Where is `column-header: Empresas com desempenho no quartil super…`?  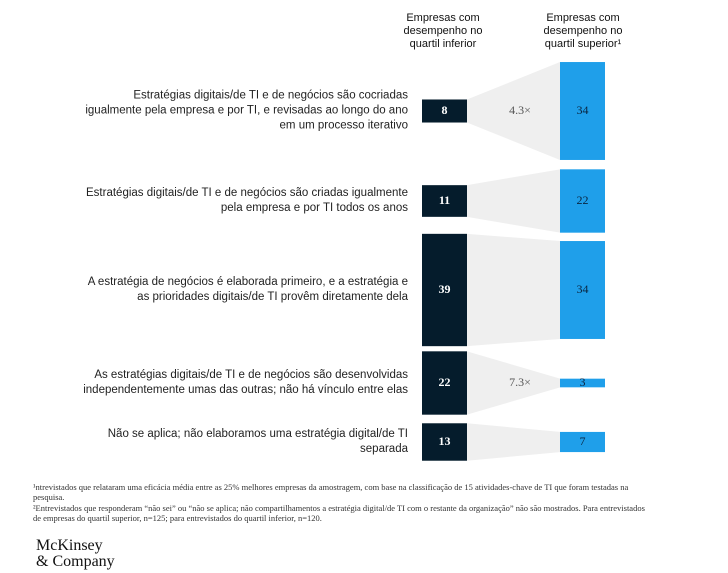 column-header: Empresas com desempenho no quartil super… is located at coordinates (583, 31).